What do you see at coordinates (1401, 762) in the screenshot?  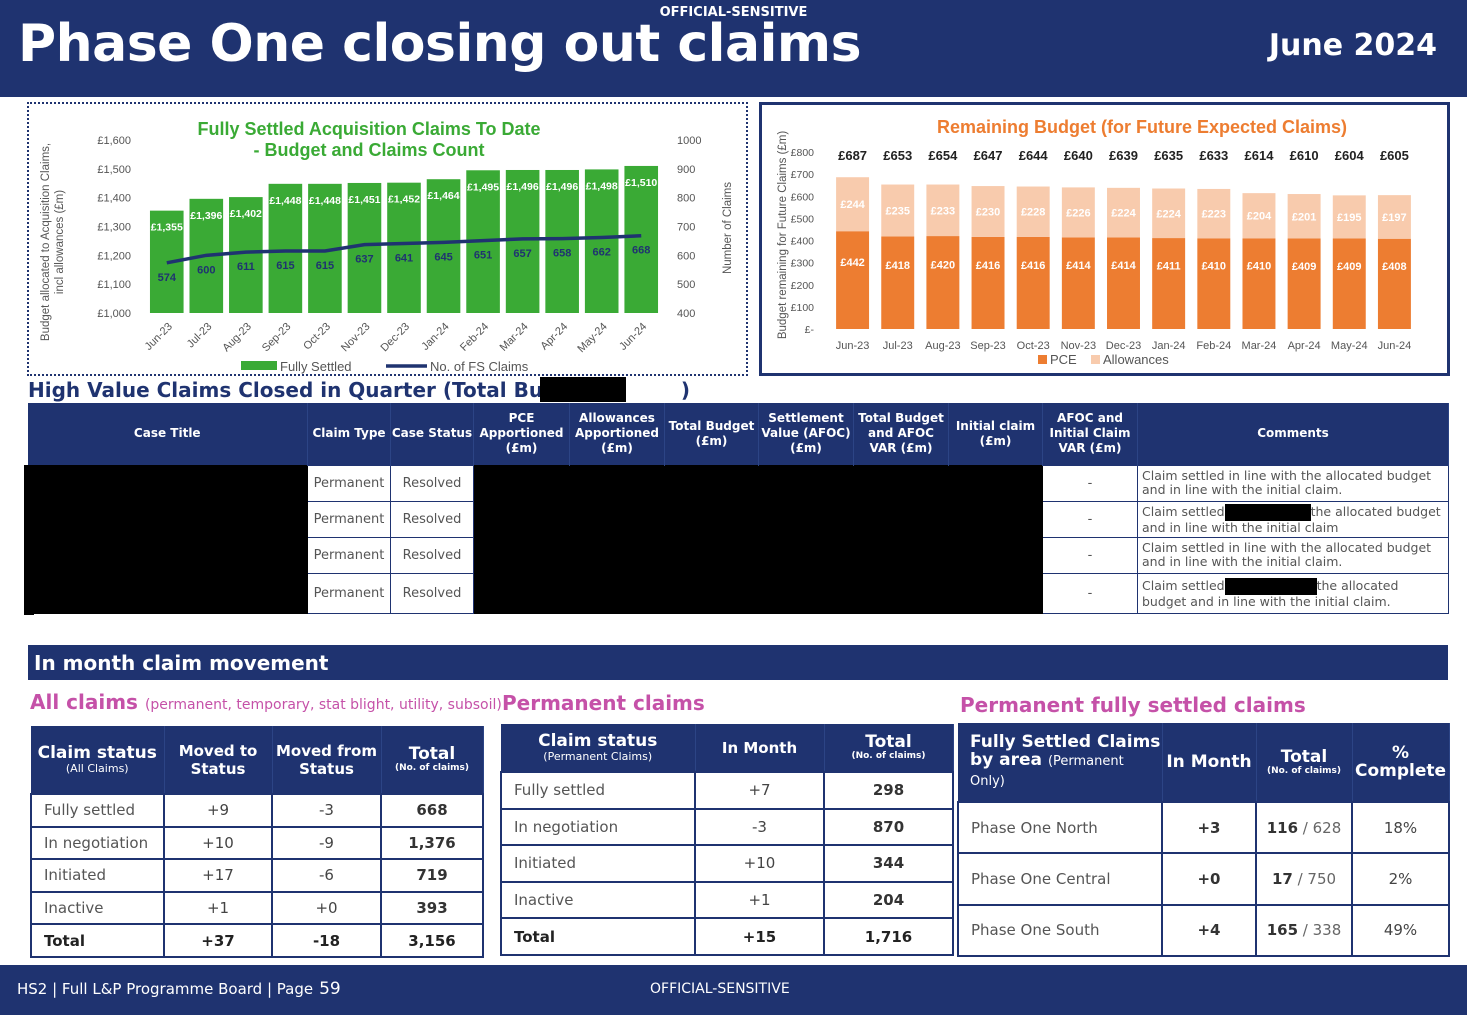 I see `col-complete: % Complete` at bounding box center [1401, 762].